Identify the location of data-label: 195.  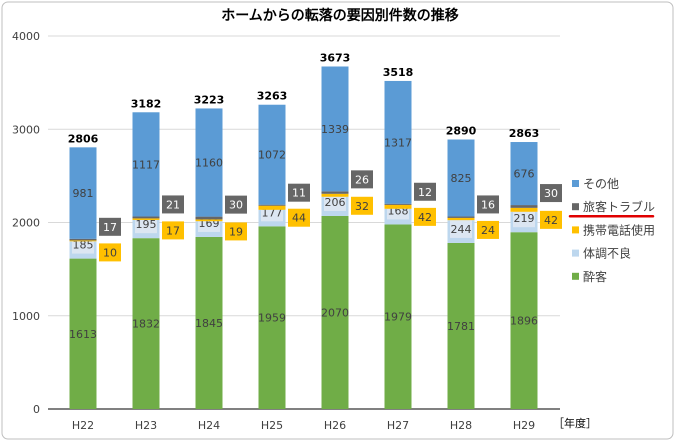
(146, 224).